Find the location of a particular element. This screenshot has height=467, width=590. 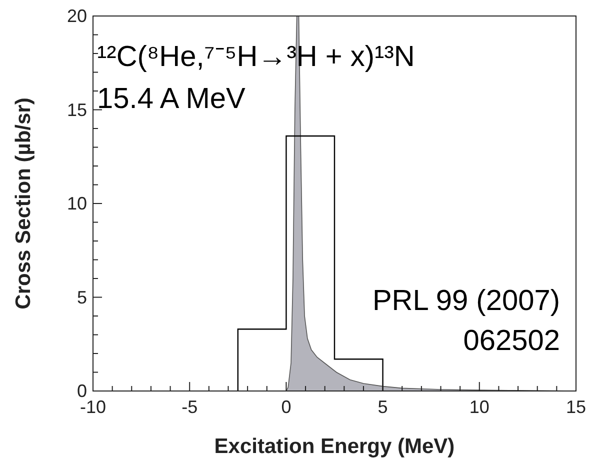

y-tick-label: 15 is located at coordinates (76, 110).